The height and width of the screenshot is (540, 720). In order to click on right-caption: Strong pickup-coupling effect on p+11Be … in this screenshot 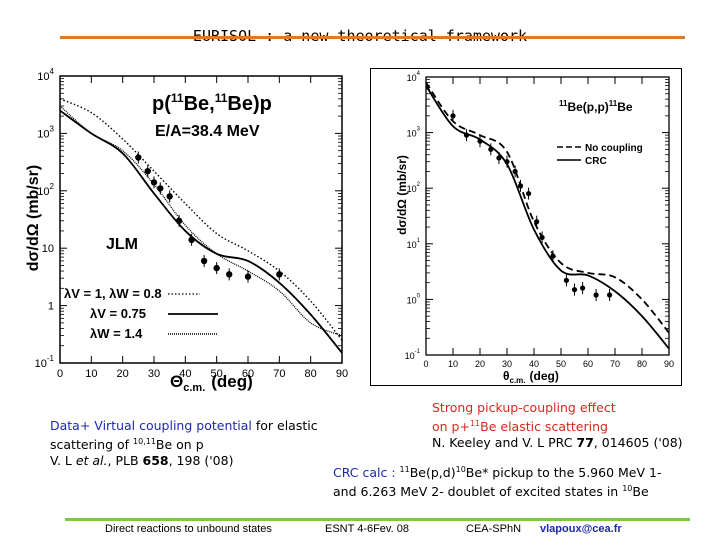, I will do `click(557, 425)`.